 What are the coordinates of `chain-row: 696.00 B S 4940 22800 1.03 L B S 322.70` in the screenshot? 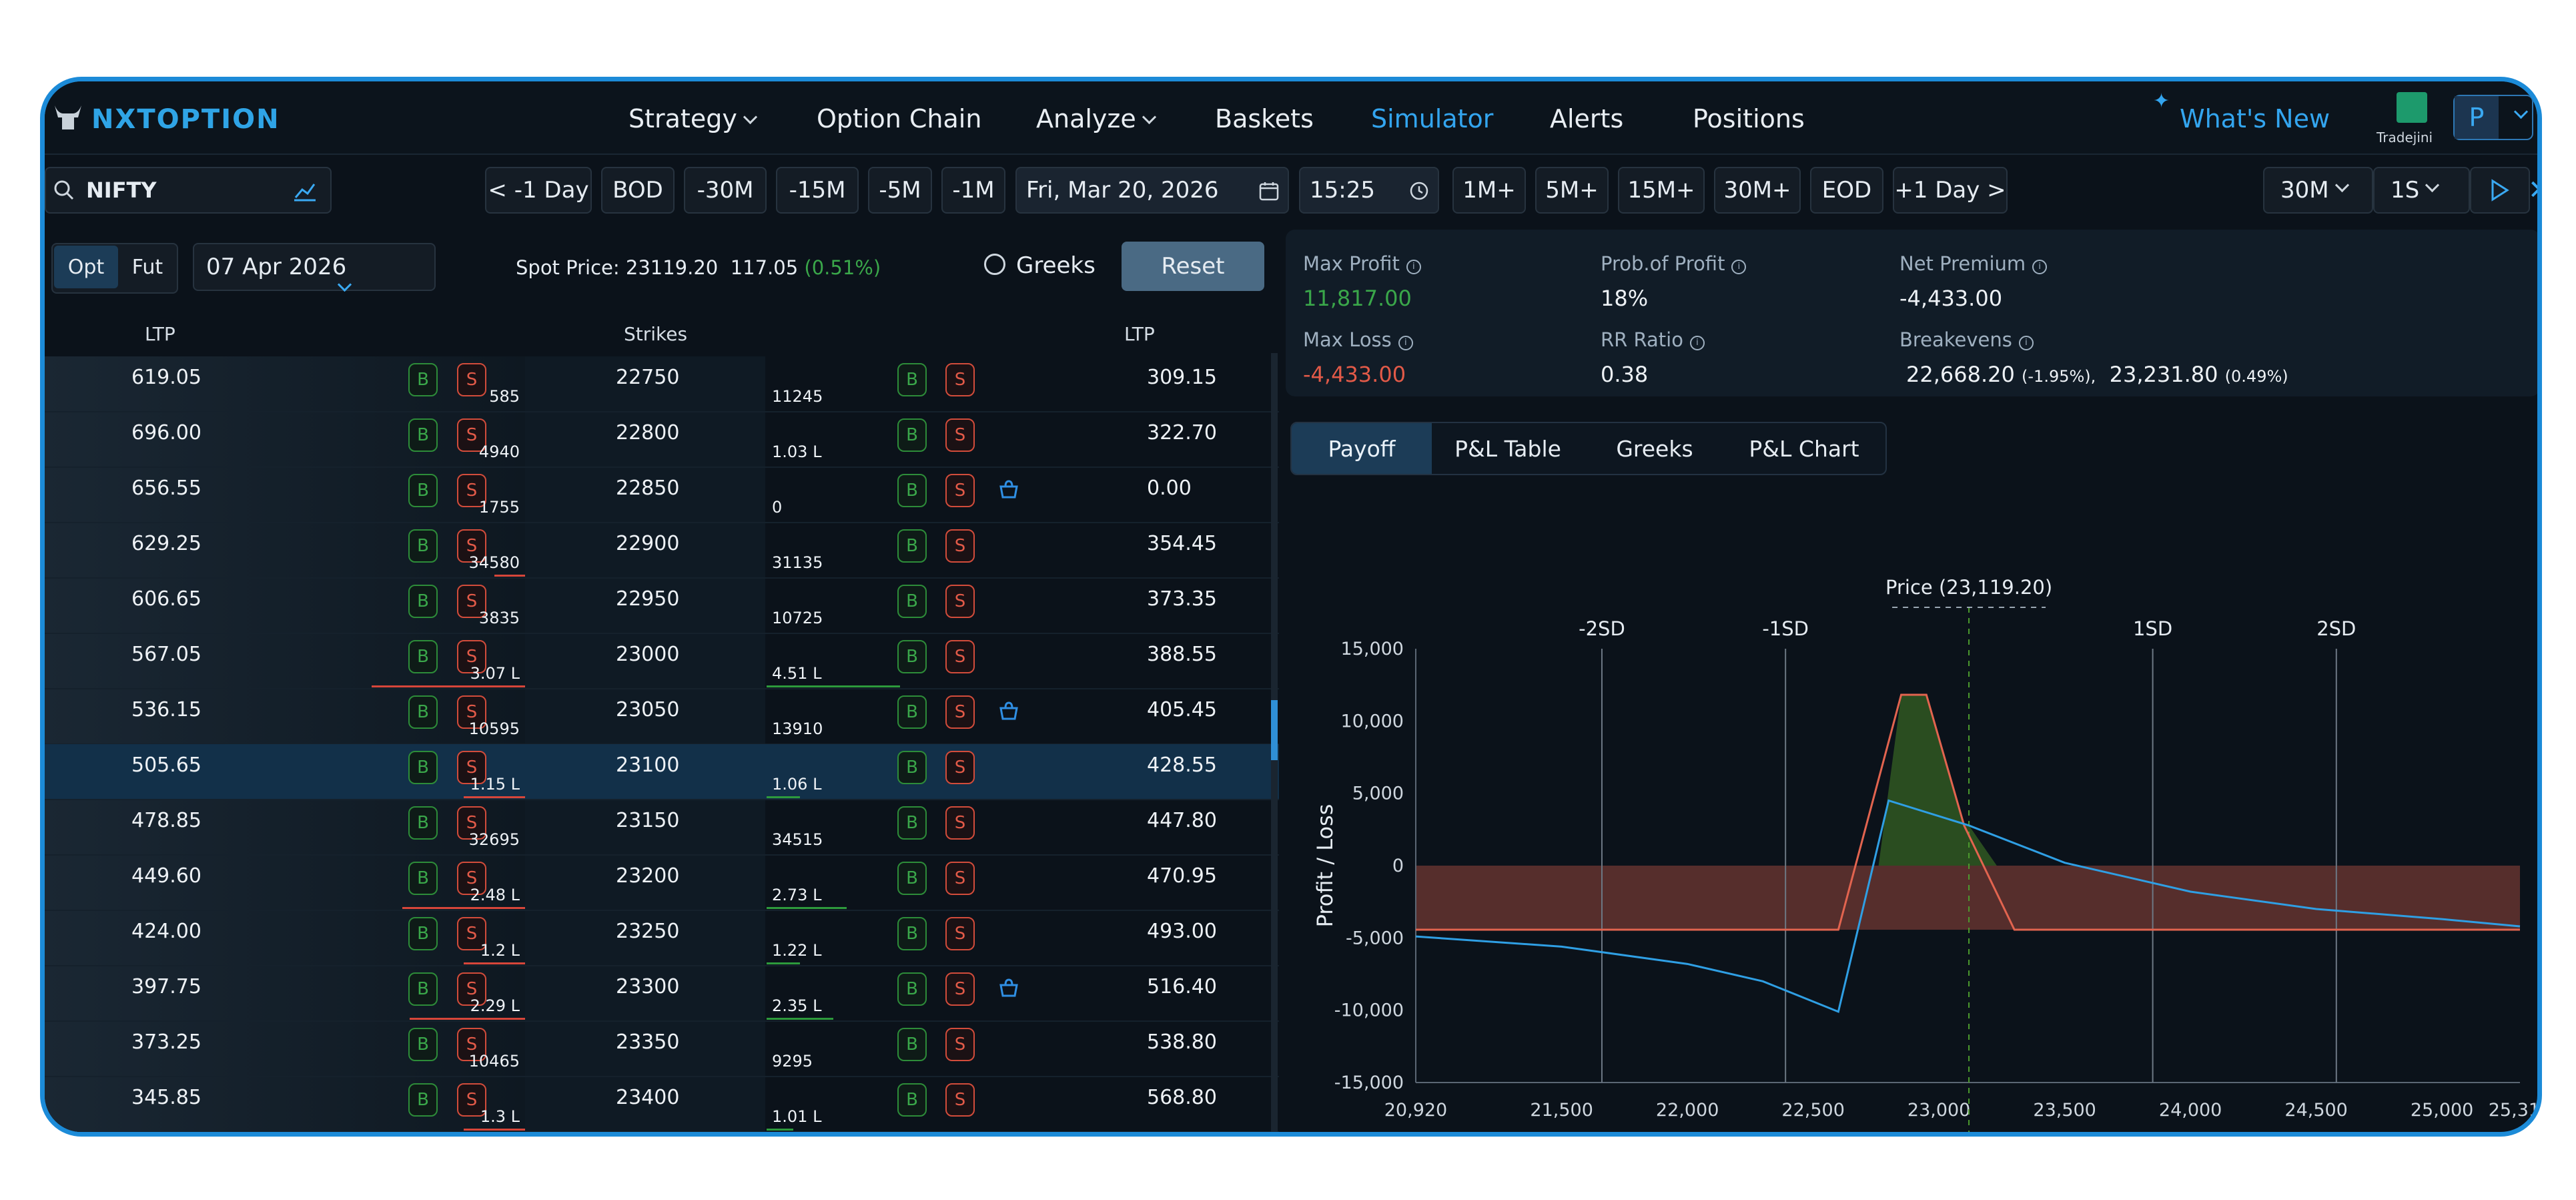 It's located at (662, 440).